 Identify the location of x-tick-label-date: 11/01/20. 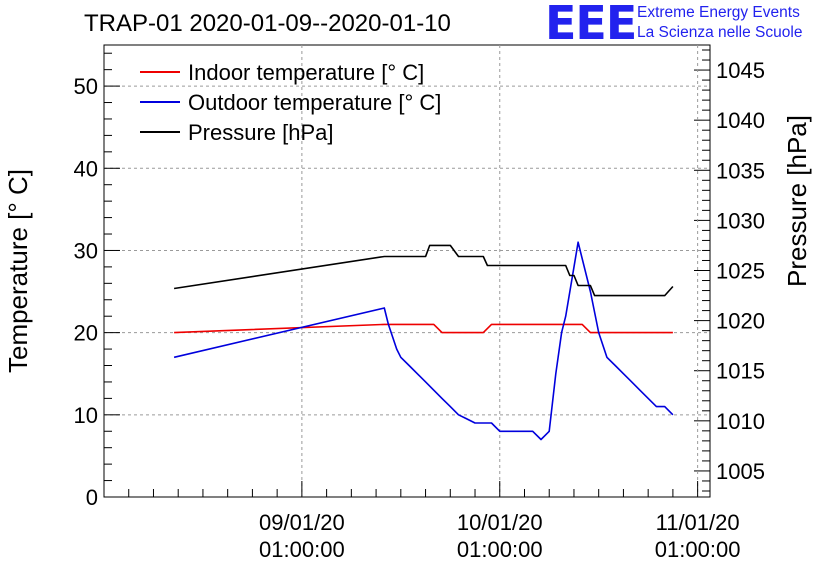
(698, 522).